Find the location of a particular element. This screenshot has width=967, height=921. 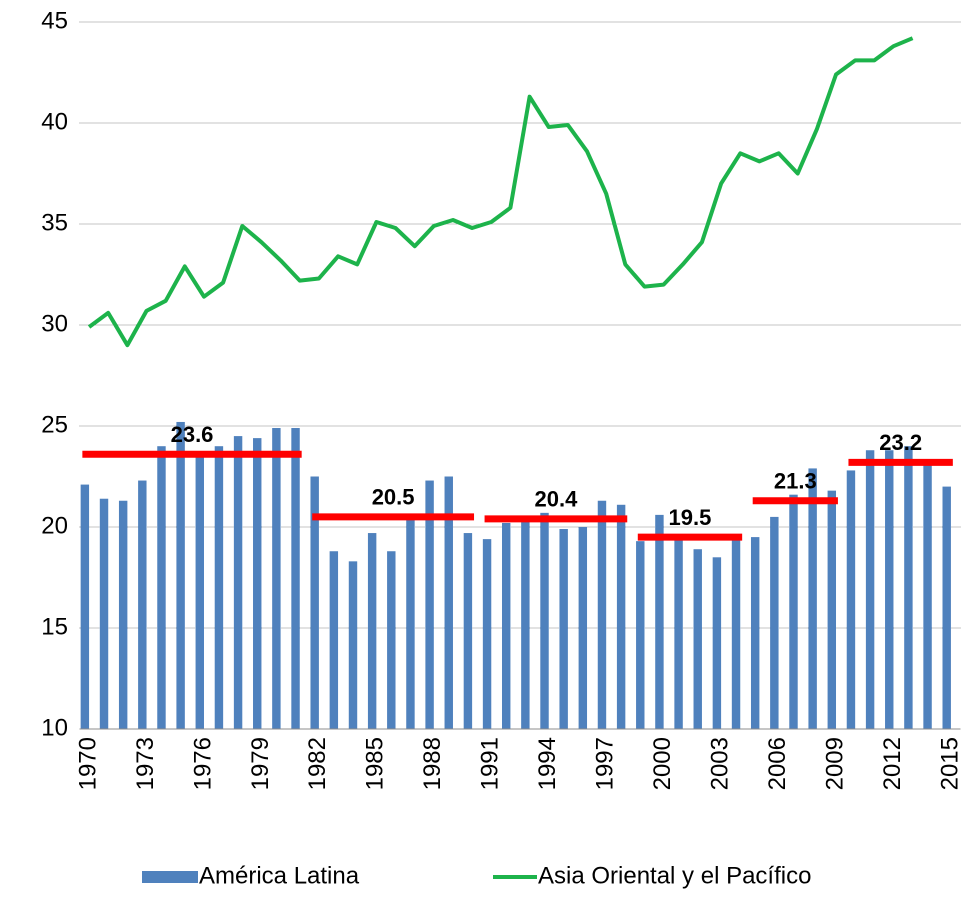

legend-label: Asia Oriental y el Pacífico is located at coordinates (674, 875).